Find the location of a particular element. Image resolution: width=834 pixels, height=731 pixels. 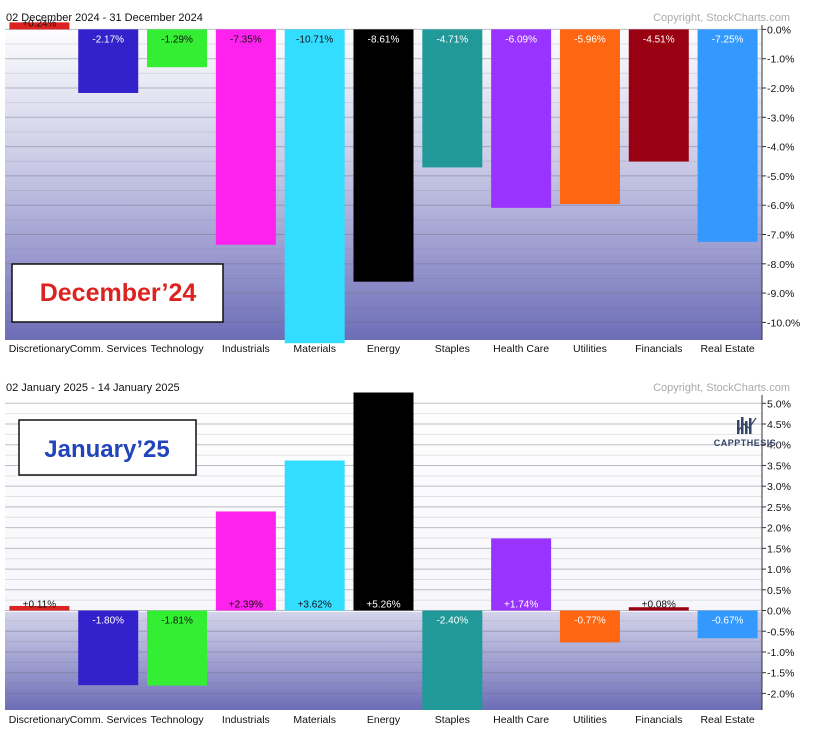

value-label: -0.77% is located at coordinates (590, 621).